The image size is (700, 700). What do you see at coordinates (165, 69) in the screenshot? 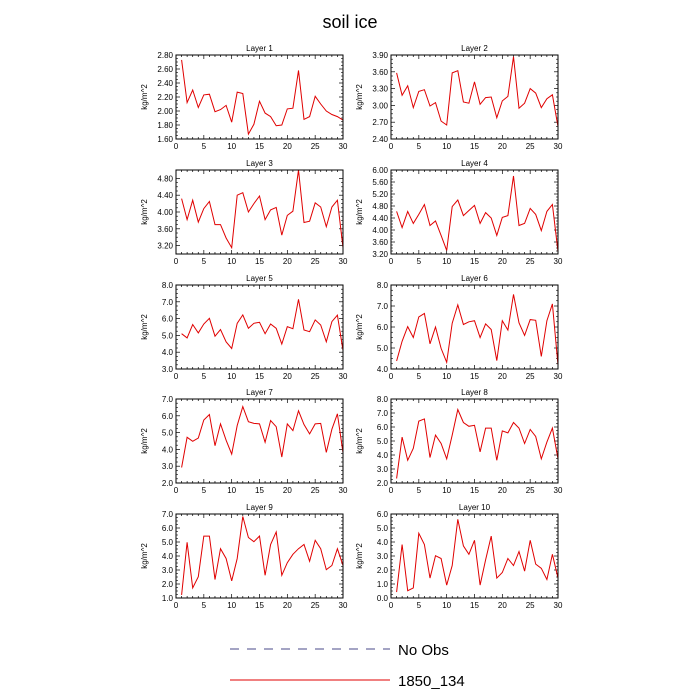
I see `y-tick-label: 2.60` at bounding box center [165, 69].